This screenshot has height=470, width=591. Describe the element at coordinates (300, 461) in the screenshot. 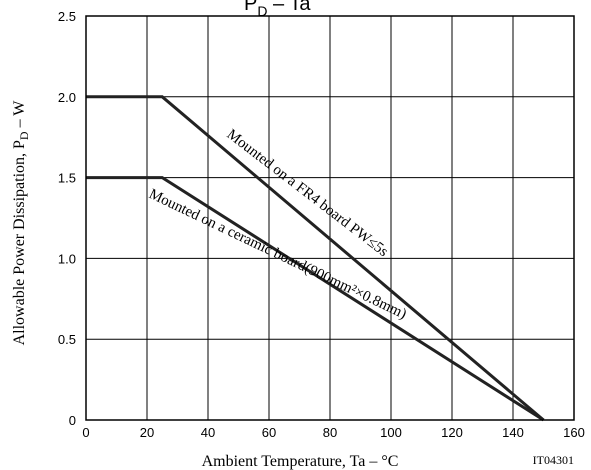

I see `x-axis-label: Ambient Temperature, Ta – °C` at that location.